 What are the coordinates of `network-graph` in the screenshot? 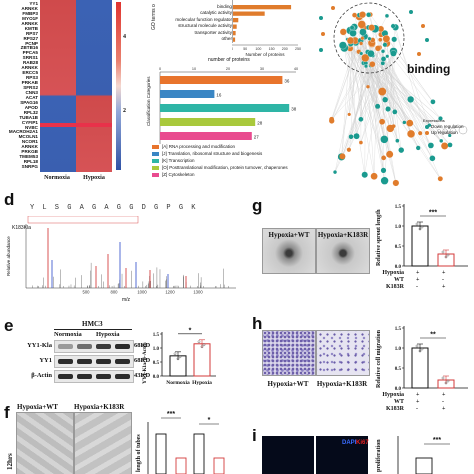 It's located at (393, 94).